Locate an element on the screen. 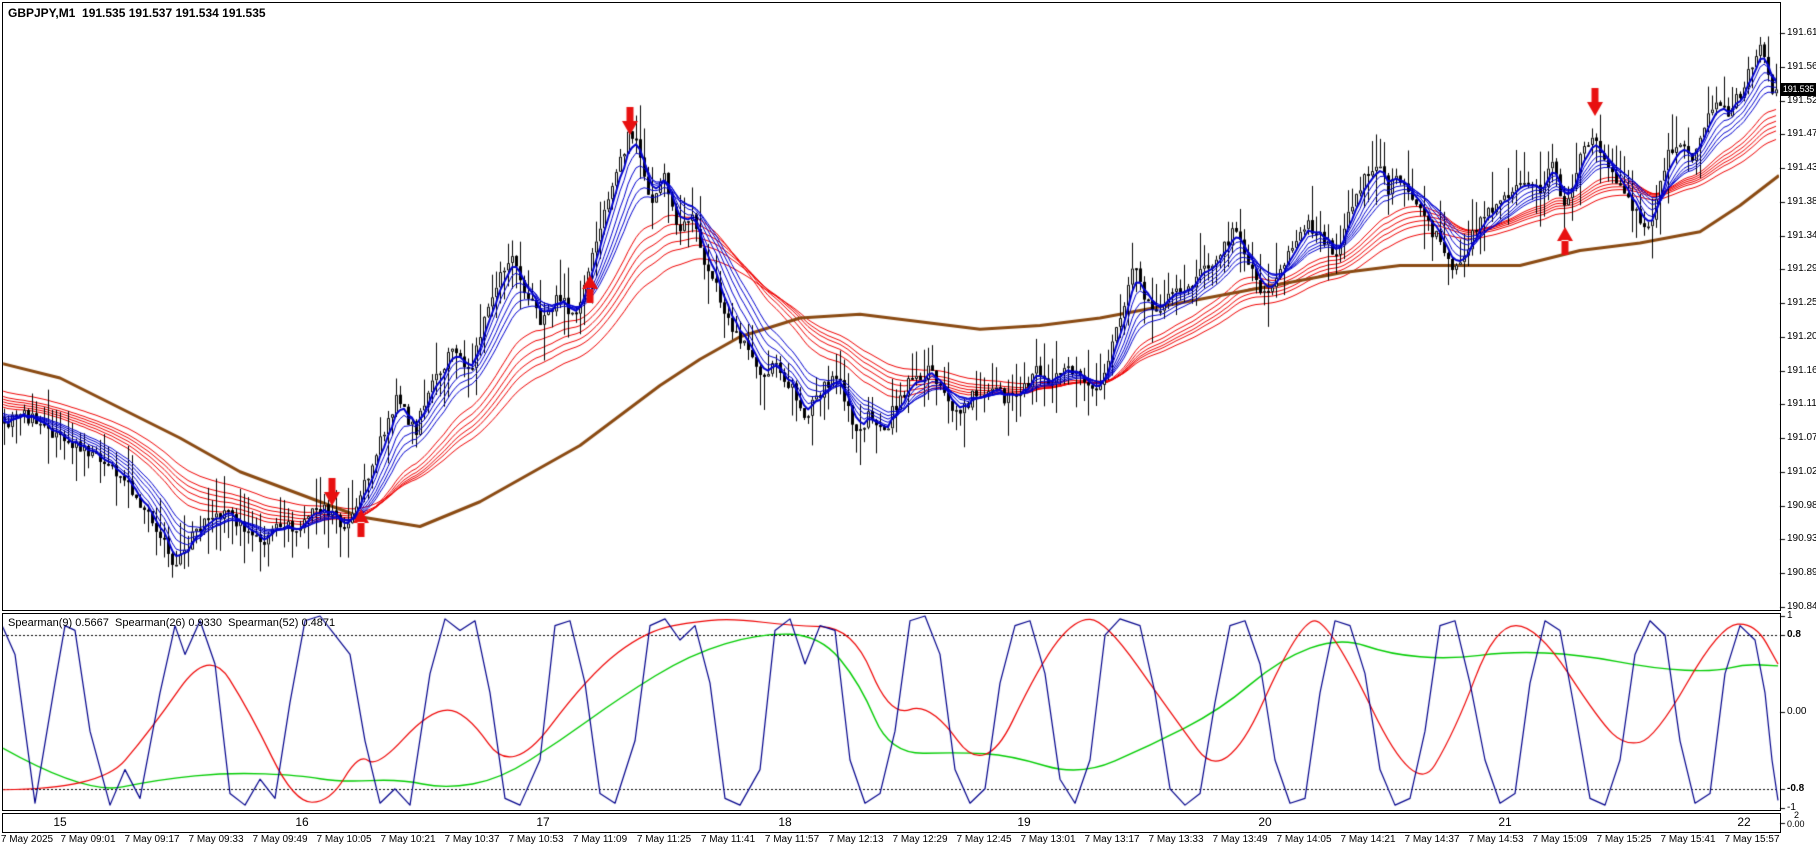 The width and height of the screenshot is (1816, 847). hour-scale-strip is located at coordinates (891, 823).